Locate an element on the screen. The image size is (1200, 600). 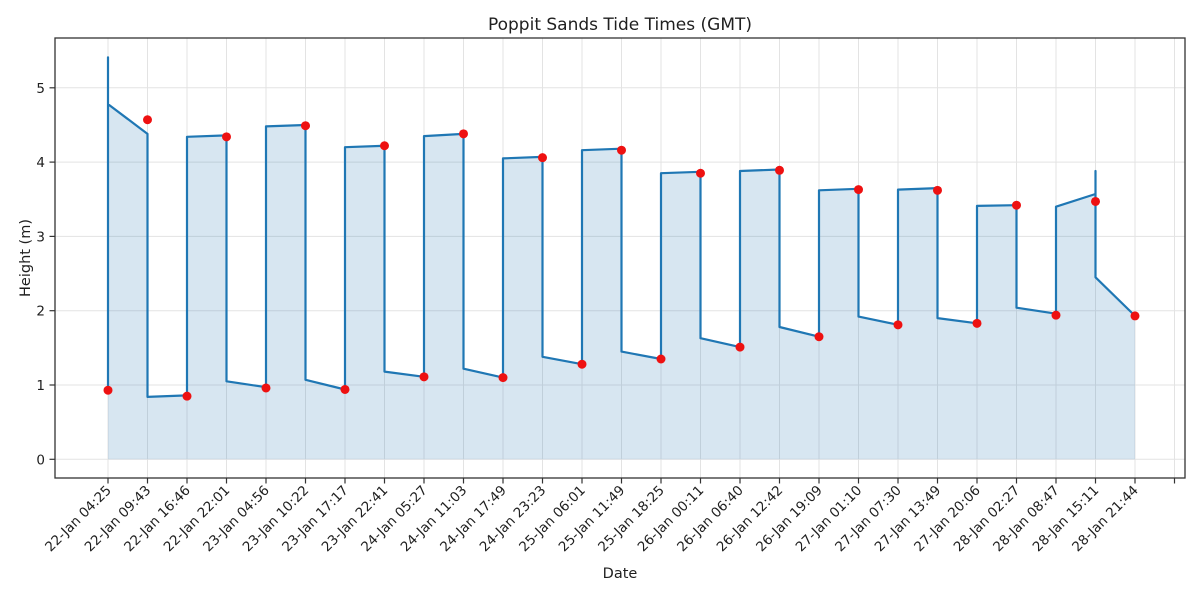
x-tick-label: 22-Jan 04:25 is located at coordinates (78, 519).